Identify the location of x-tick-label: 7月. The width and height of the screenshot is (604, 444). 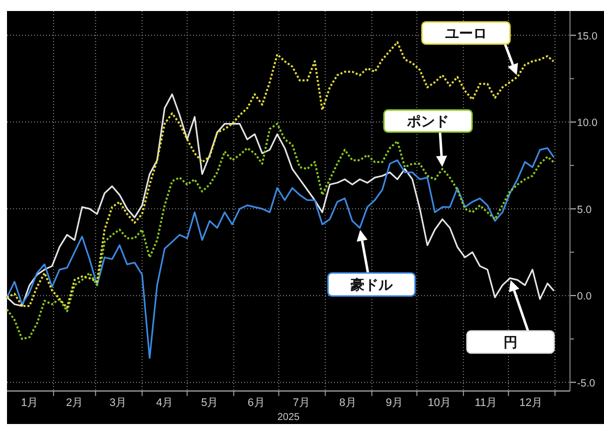
(301, 403).